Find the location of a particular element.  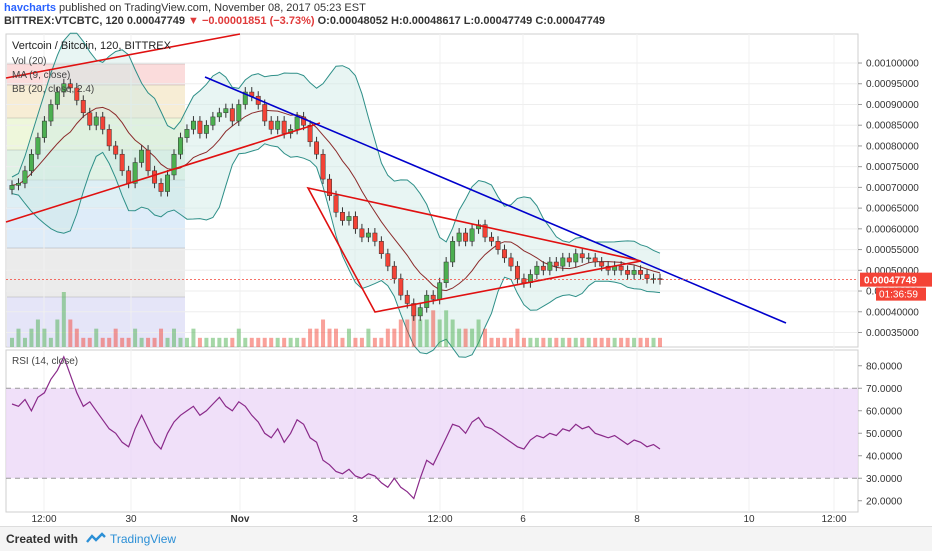

y-tick-label: 0.00065000 is located at coordinates (892, 209).